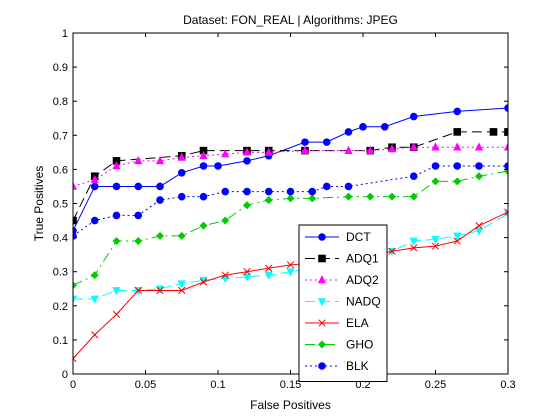  I want to click on legend-label: NADQ, so click(363, 302).